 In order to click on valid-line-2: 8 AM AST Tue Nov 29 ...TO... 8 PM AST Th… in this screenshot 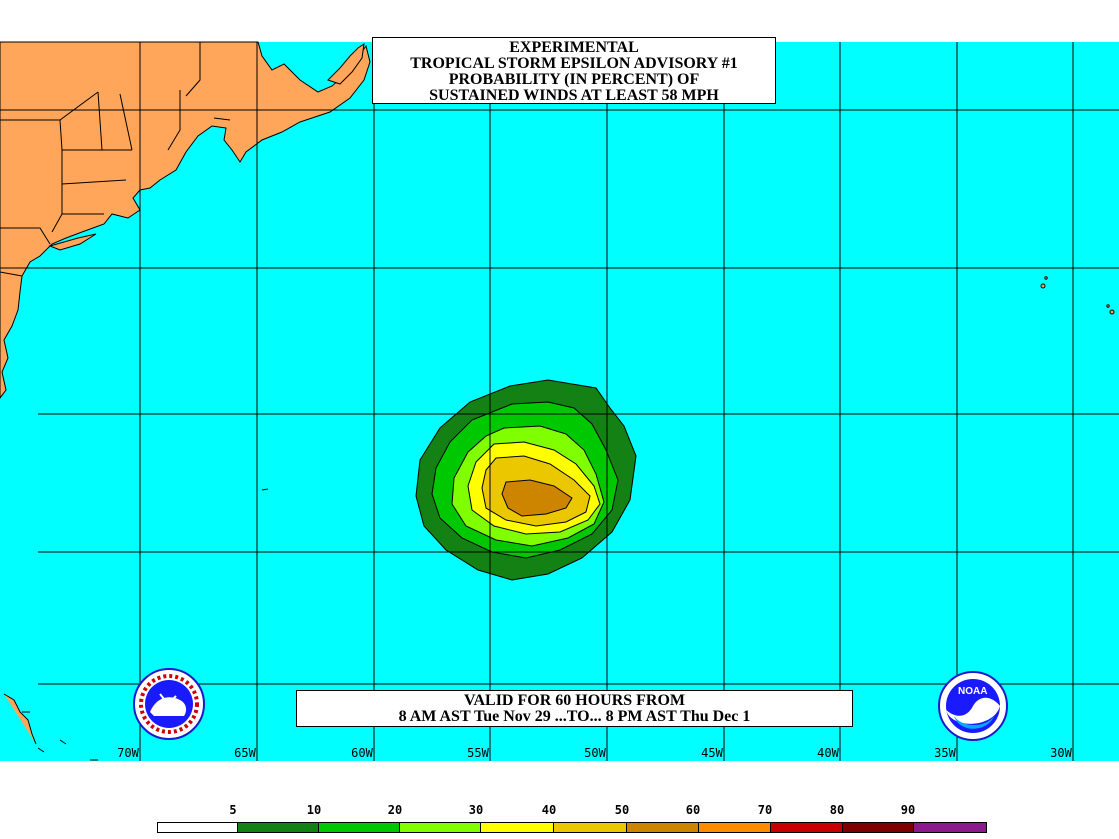, I will do `click(574, 716)`.